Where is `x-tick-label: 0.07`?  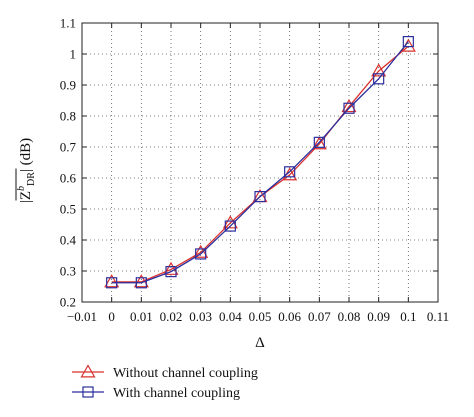 x-tick-label: 0.07 is located at coordinates (319, 316).